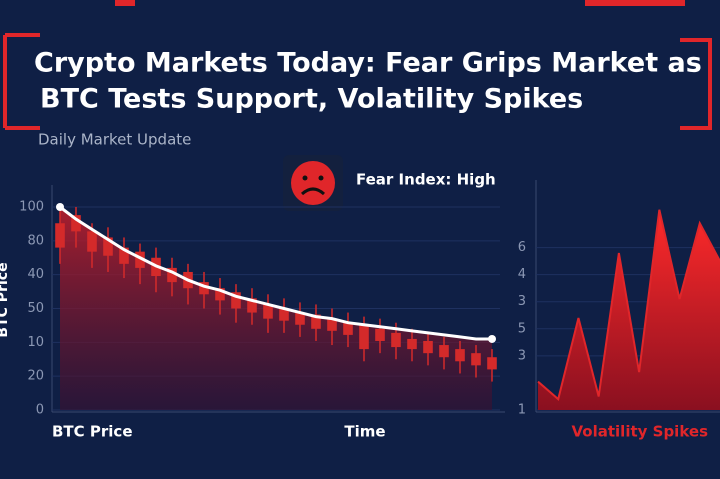 Image resolution: width=720 pixels, height=479 pixels. Describe the element at coordinates (313, 191) in the screenshot. I see `fear-icon-mouth` at that location.